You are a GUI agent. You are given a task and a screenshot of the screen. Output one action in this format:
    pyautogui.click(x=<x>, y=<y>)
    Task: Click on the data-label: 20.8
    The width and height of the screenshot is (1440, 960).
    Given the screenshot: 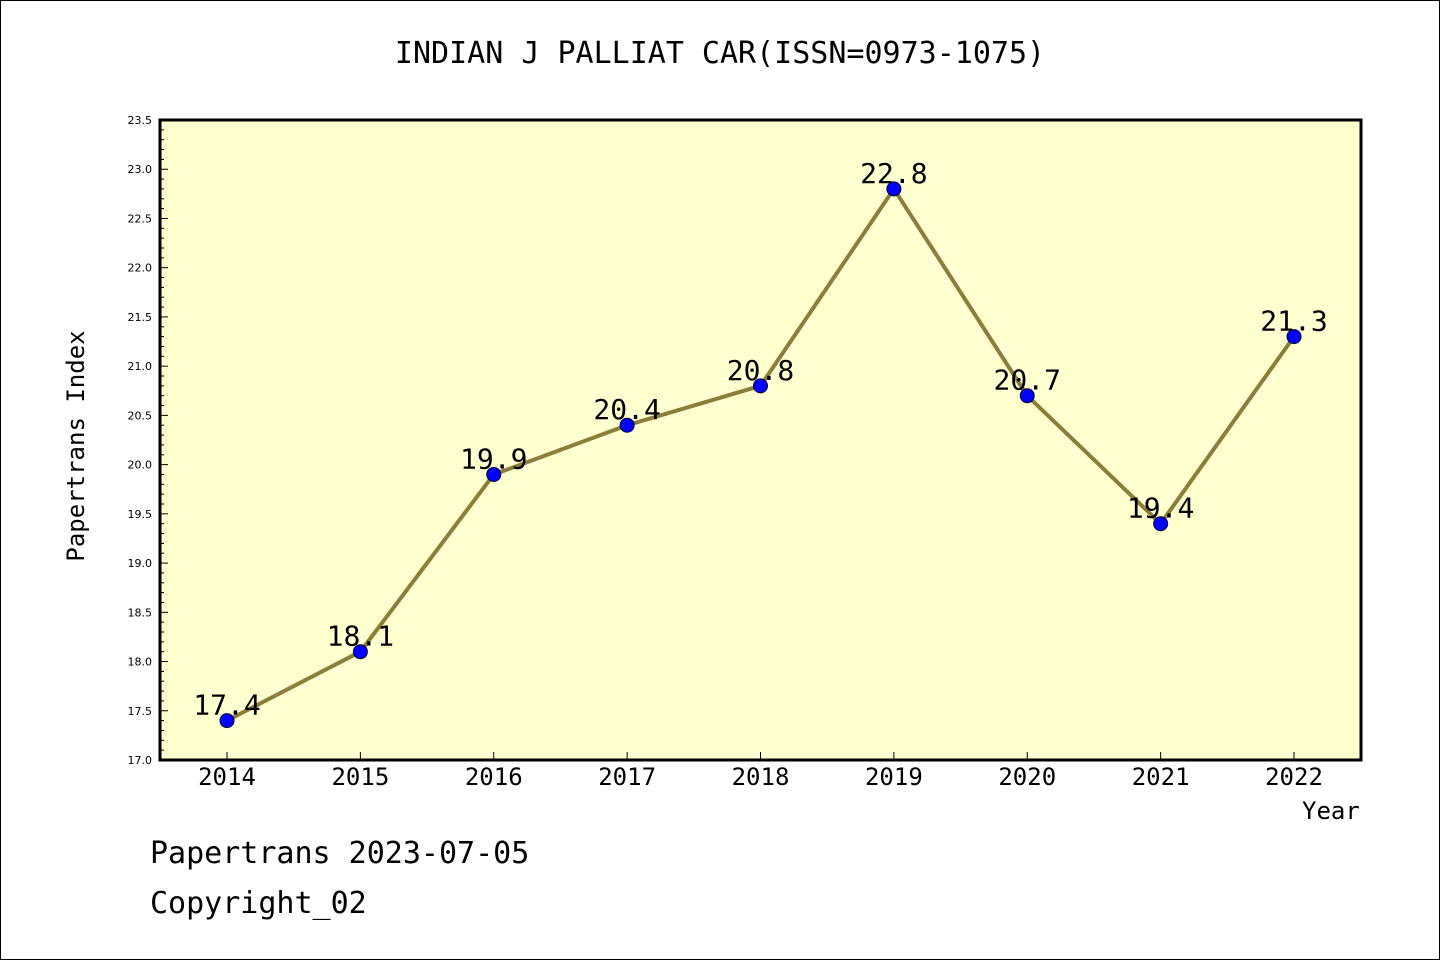 What is the action you would take?
    pyautogui.click(x=760, y=370)
    